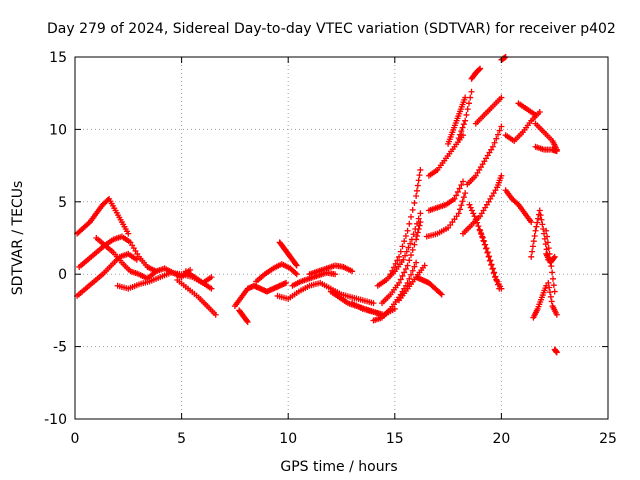 Image resolution: width=640 pixels, height=480 pixels. What do you see at coordinates (75, 439) in the screenshot?
I see `x-tick-label: 0` at bounding box center [75, 439].